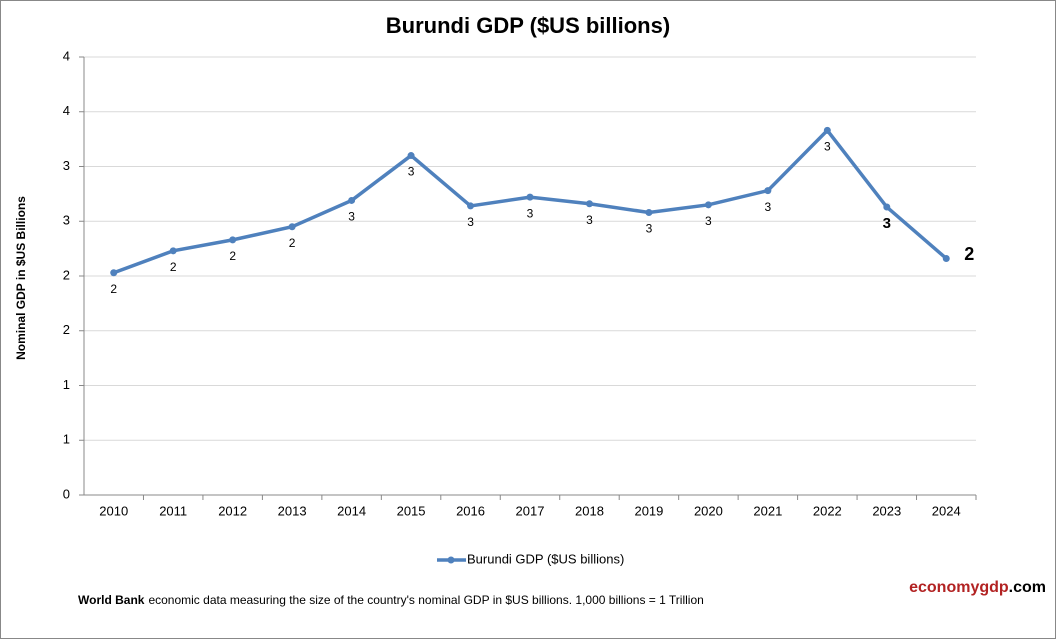 The width and height of the screenshot is (1056, 644). Describe the element at coordinates (21, 278) in the screenshot. I see `y-axis-title: Nominal GDP in $US Billions` at that location.